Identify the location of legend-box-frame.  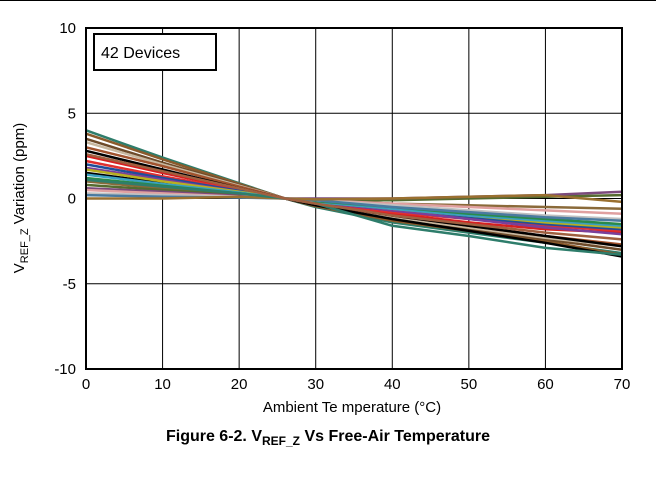
(155, 52).